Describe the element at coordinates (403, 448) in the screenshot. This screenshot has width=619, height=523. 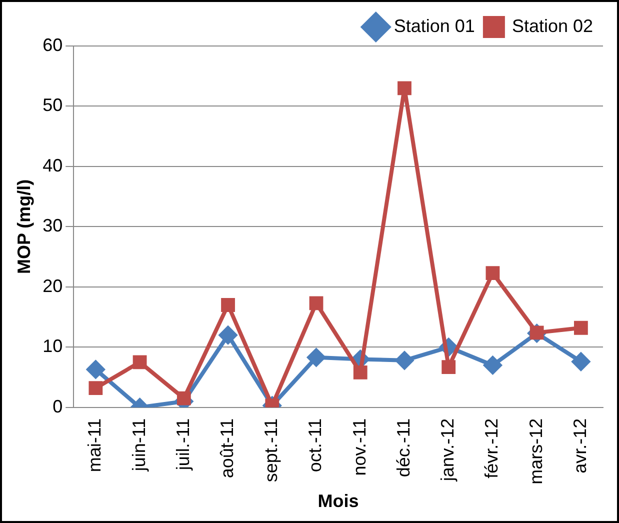
I see `x-tick-label: déc.-11` at that location.